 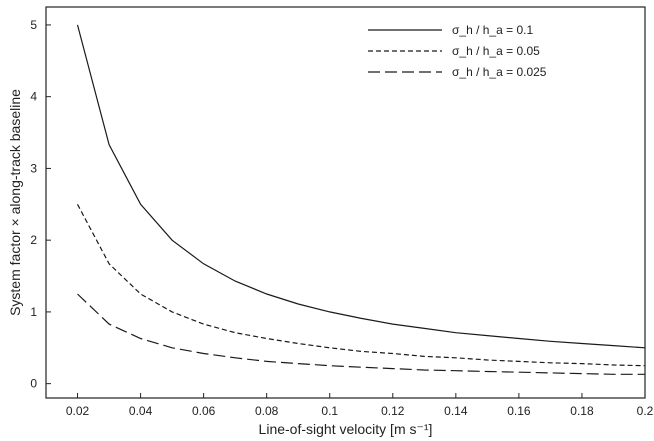 What do you see at coordinates (33, 384) in the screenshot?
I see `y-tick-label: 0` at bounding box center [33, 384].